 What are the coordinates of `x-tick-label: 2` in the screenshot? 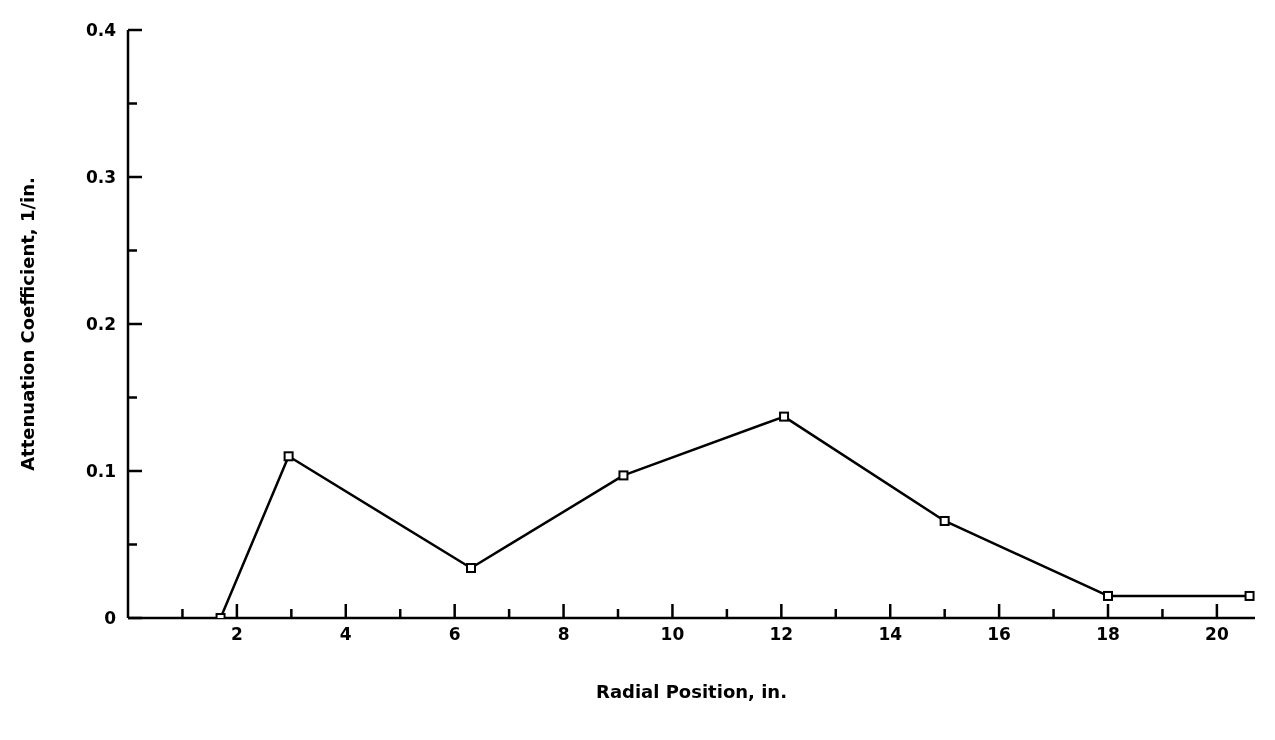 It's located at (236, 634).